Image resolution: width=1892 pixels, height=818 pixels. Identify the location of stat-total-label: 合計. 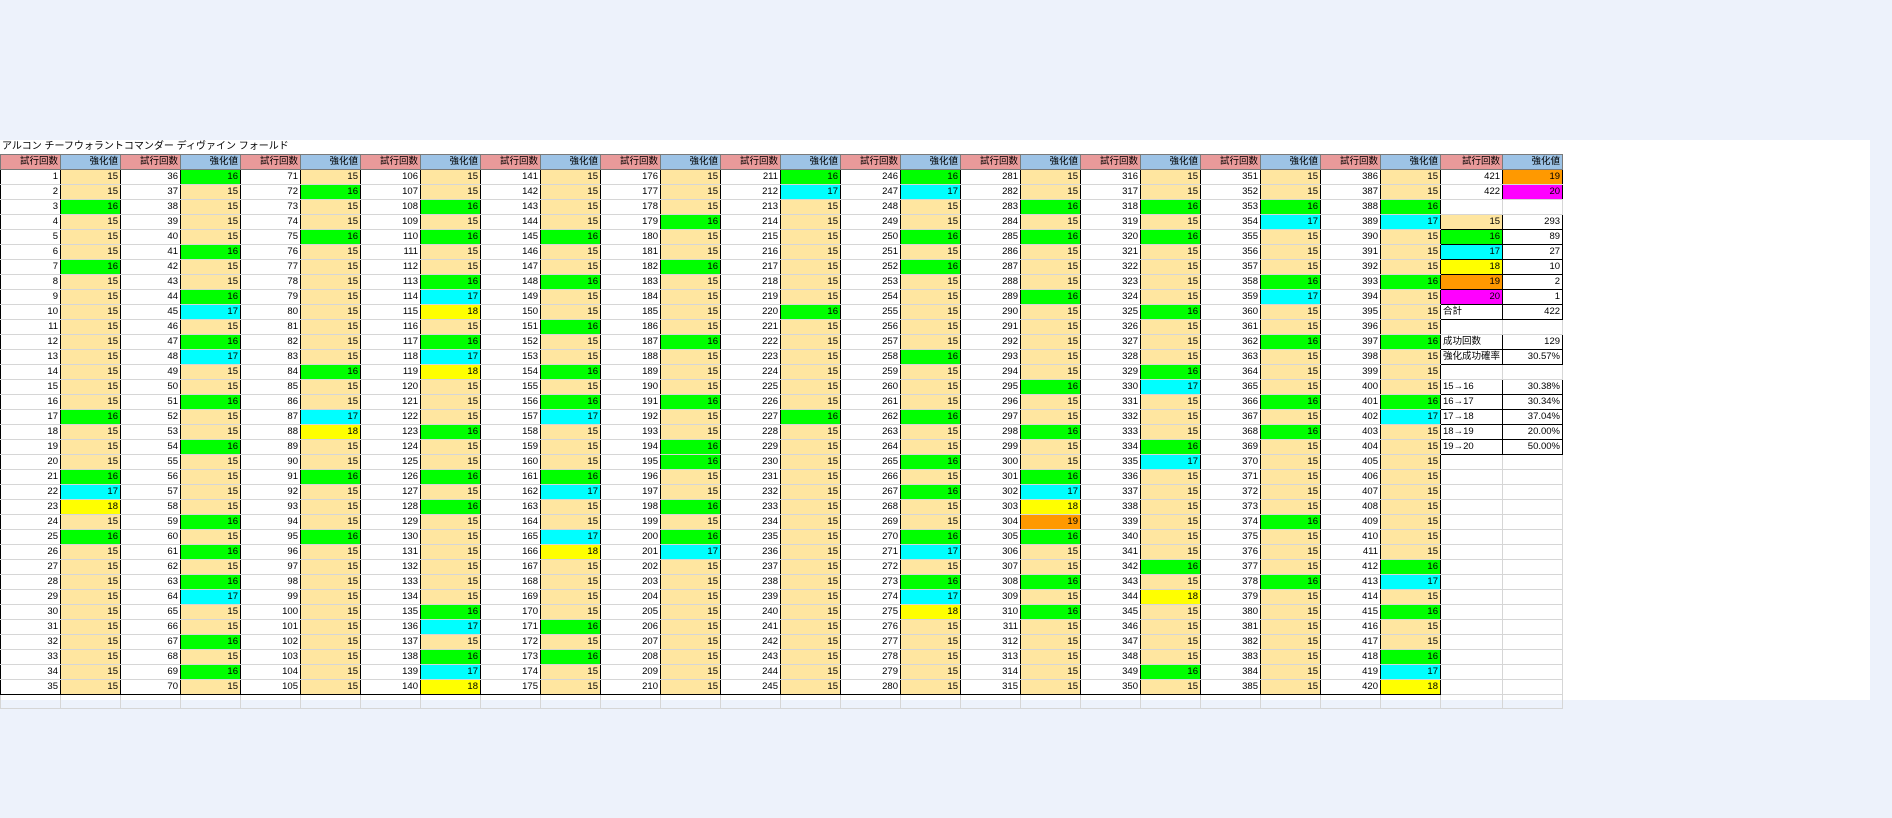
(1471, 312).